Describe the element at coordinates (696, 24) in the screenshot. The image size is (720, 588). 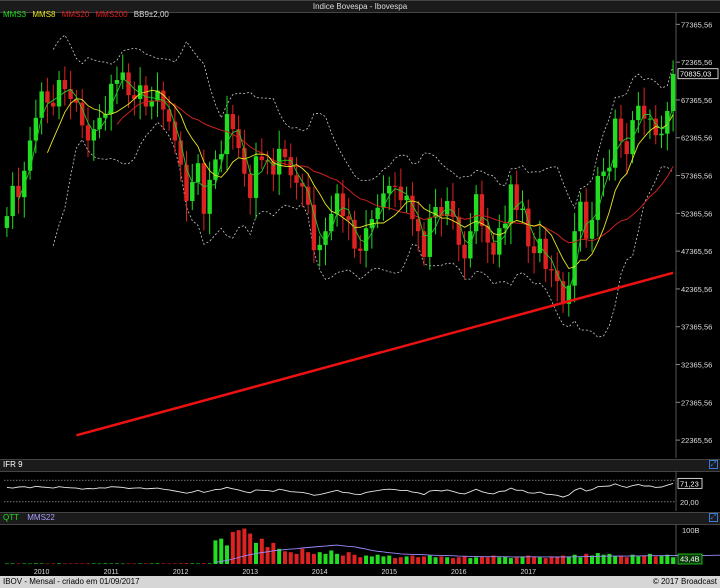
I see `price-axis-label: 77365,56` at that location.